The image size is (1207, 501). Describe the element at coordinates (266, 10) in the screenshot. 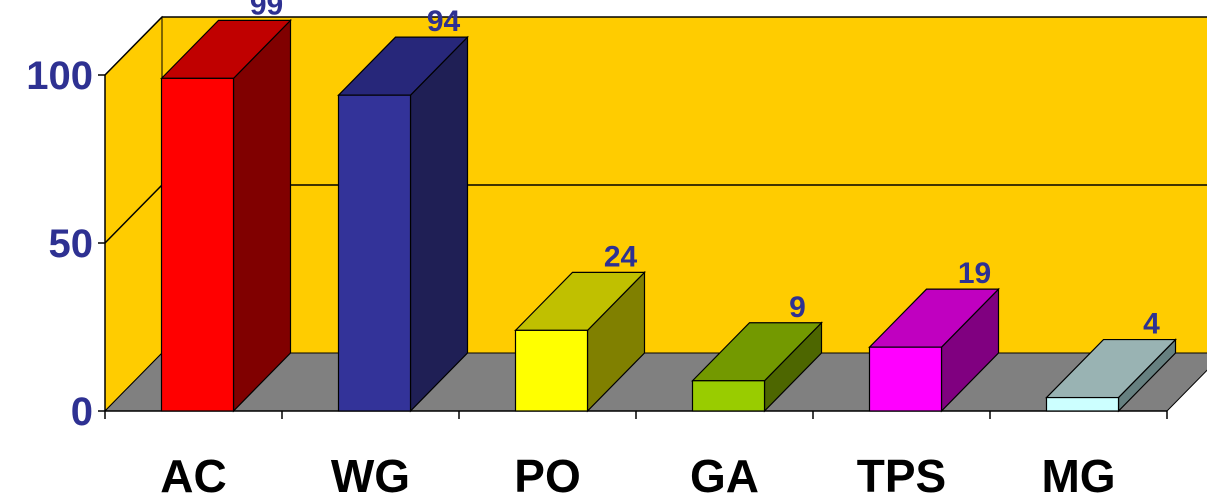

I see `data-label: 99` at that location.